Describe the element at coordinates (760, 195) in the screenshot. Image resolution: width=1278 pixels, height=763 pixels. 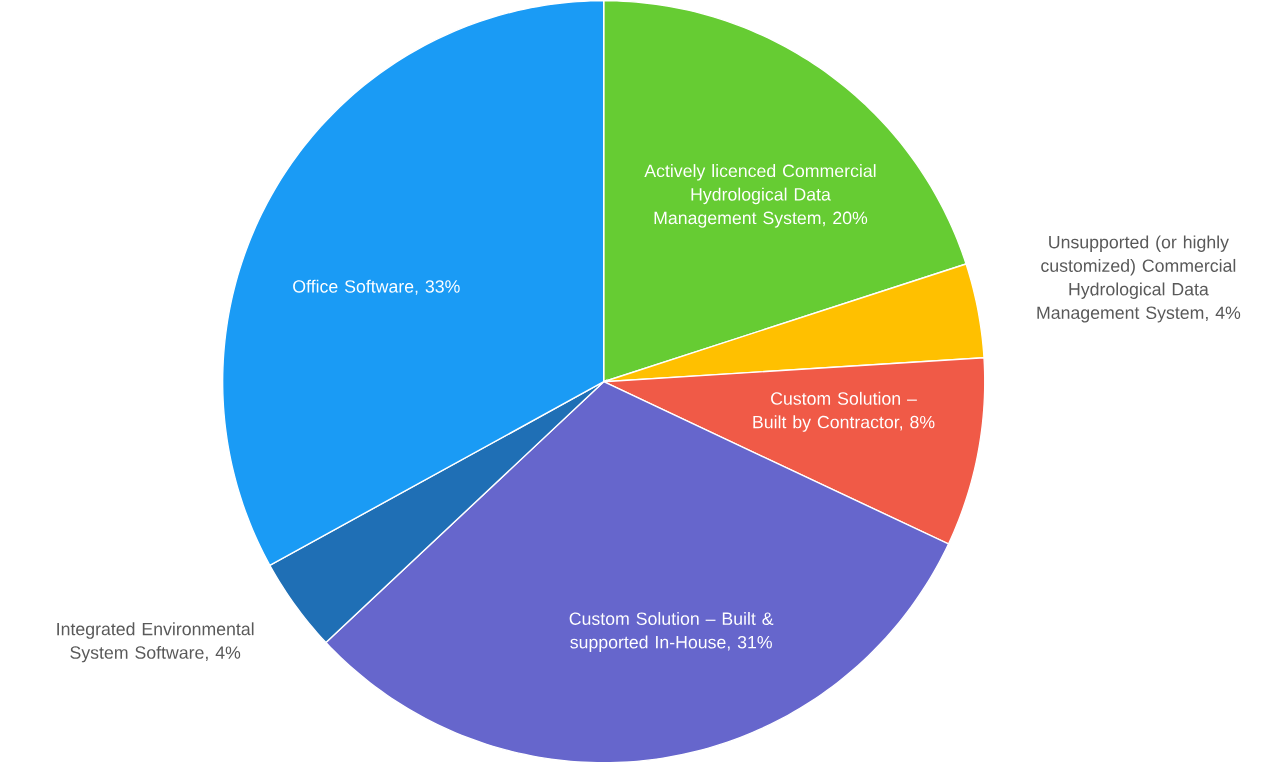
I see `slice-label: Actively licenced Commercial Hydrological Data Management System, 20%` at that location.